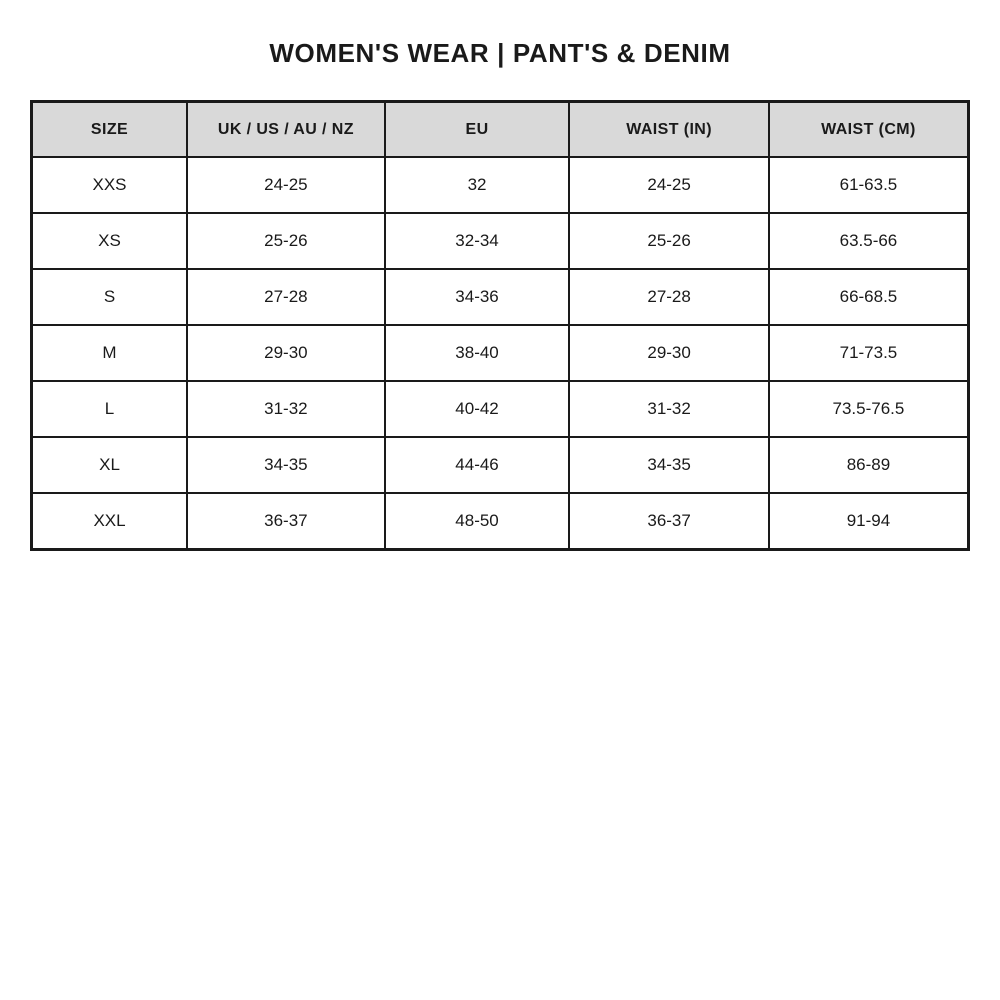  What do you see at coordinates (669, 129) in the screenshot?
I see `column-header-waist-in: WAIST (IN)` at bounding box center [669, 129].